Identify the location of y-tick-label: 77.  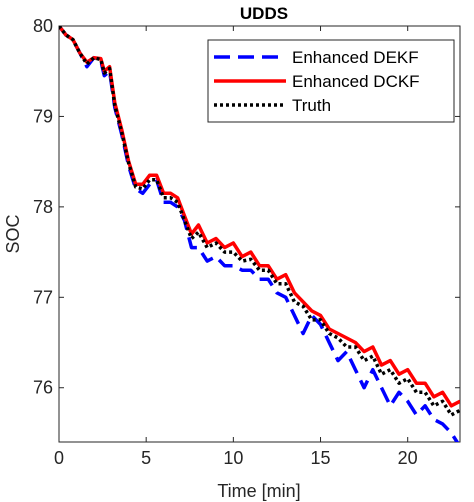
(43, 297).